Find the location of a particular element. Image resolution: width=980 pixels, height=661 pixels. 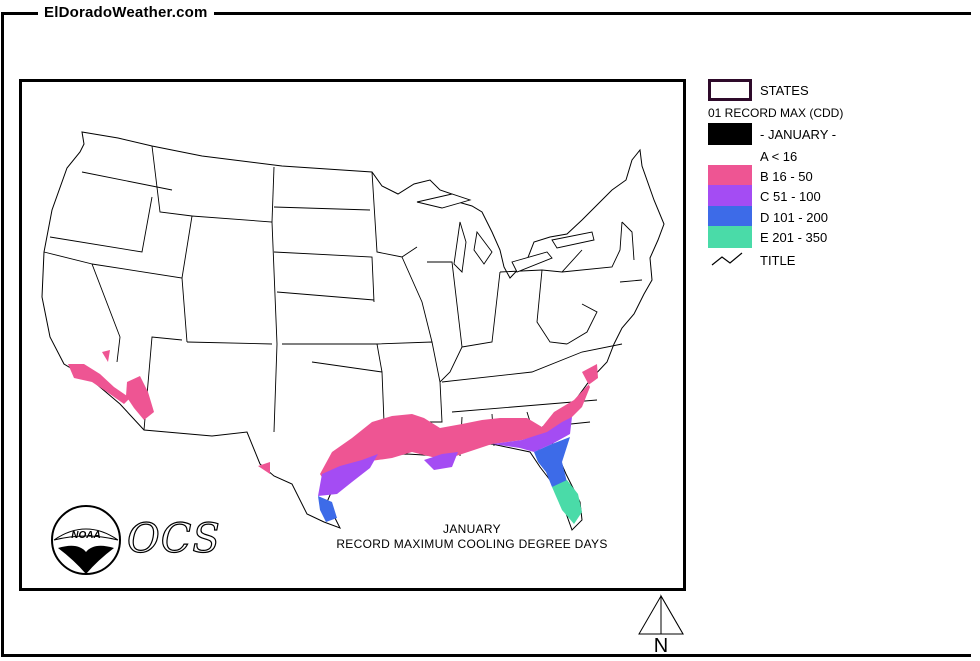

zone-e-green is located at coordinates (567, 502).